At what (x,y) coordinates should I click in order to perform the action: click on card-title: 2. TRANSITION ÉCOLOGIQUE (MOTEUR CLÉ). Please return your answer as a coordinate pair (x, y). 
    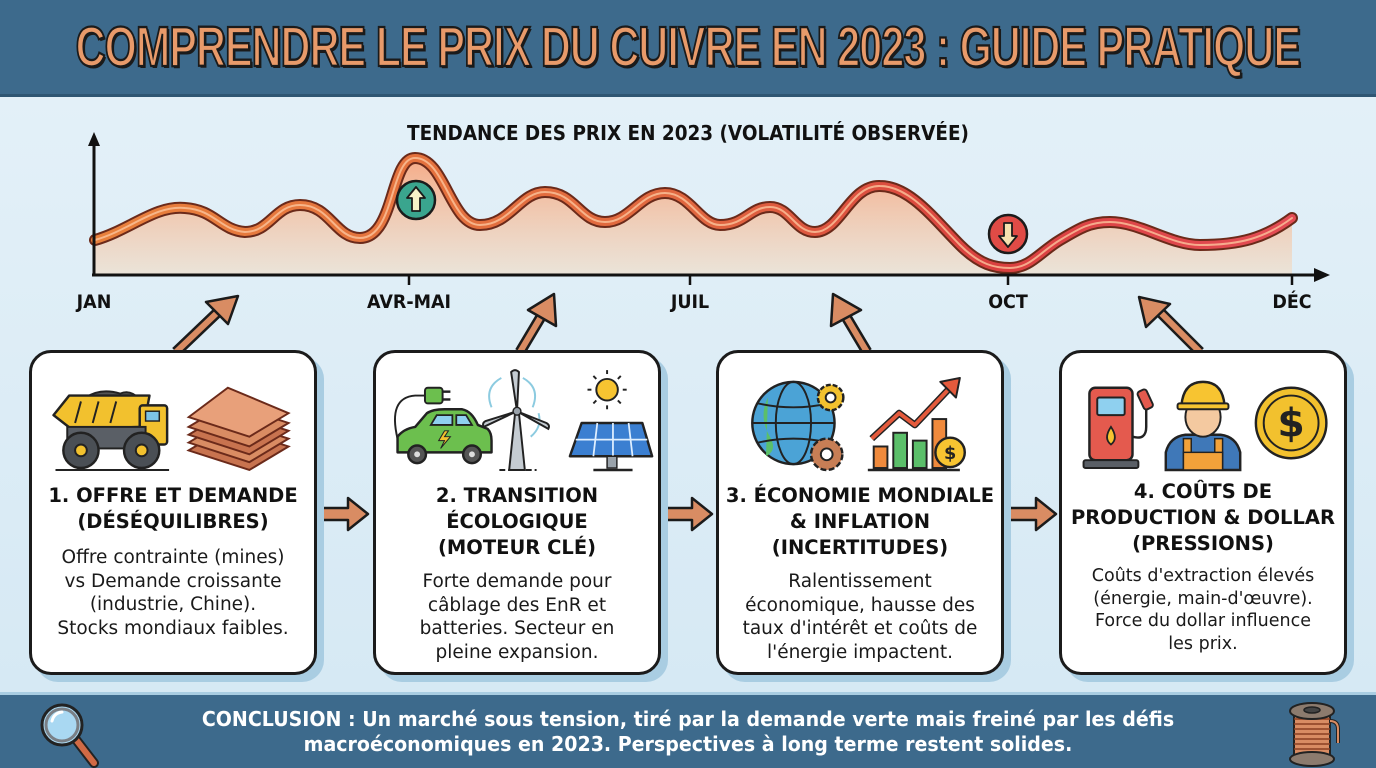
    Looking at the image, I should click on (517, 522).